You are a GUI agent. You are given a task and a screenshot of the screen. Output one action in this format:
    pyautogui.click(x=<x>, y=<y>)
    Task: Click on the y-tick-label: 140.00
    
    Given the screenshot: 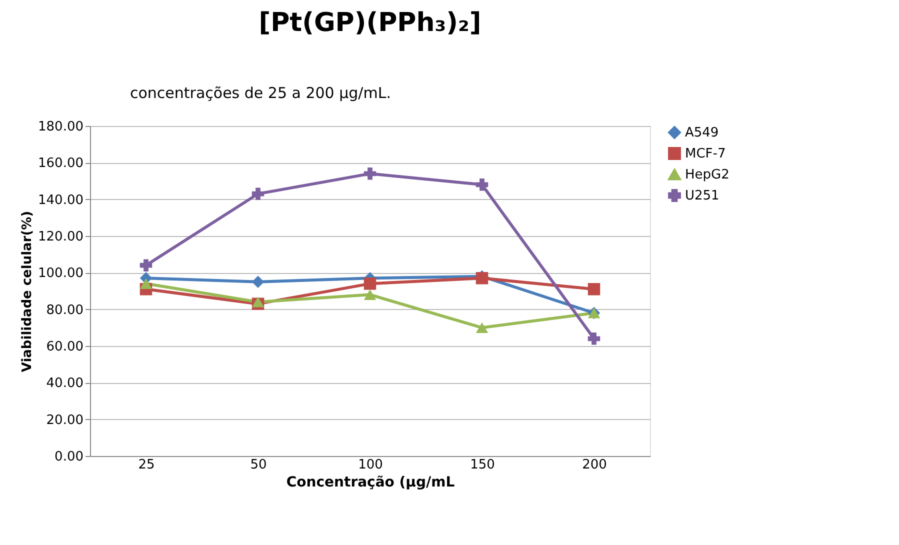 What is the action you would take?
    pyautogui.click(x=61, y=200)
    